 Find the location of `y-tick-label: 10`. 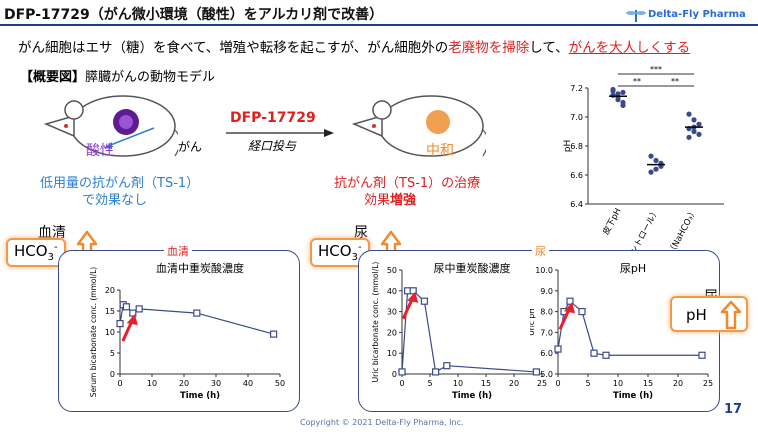

y-tick-label: 10 is located at coordinates (110, 332).